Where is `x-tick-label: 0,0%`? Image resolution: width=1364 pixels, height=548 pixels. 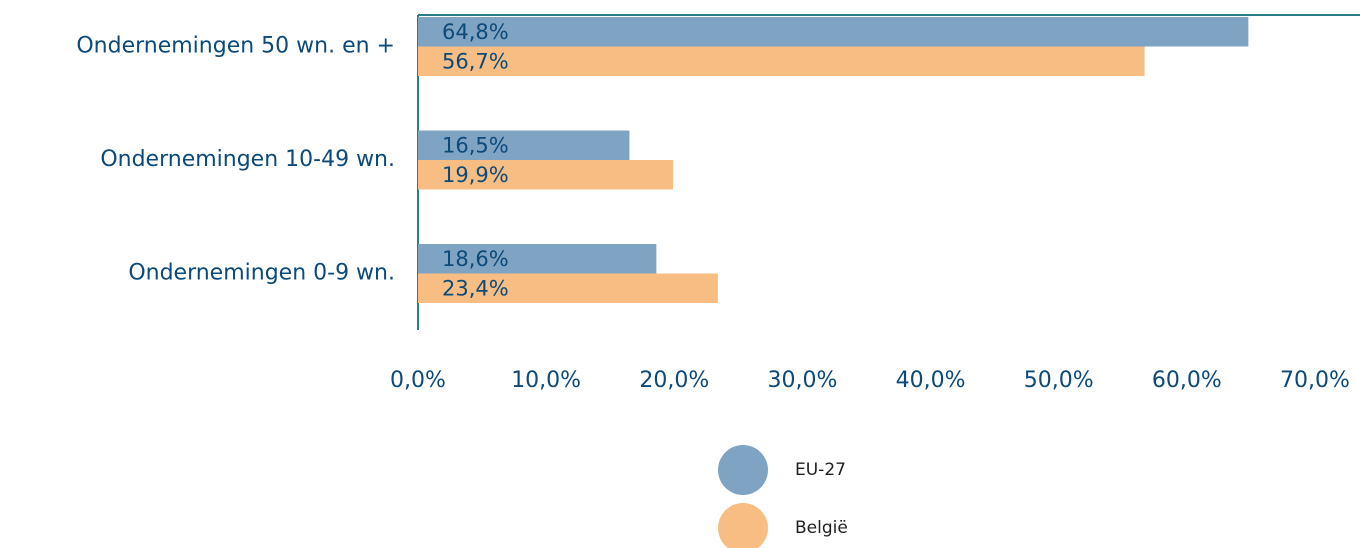 x-tick-label: 0,0% is located at coordinates (418, 380).